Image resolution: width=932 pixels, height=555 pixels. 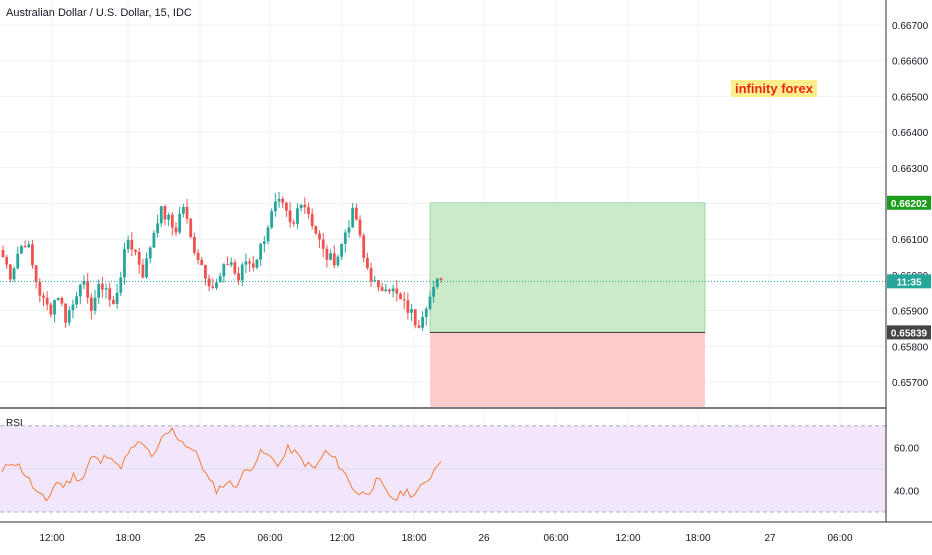 I want to click on time-tick-label: 18:00, so click(x=413, y=538).